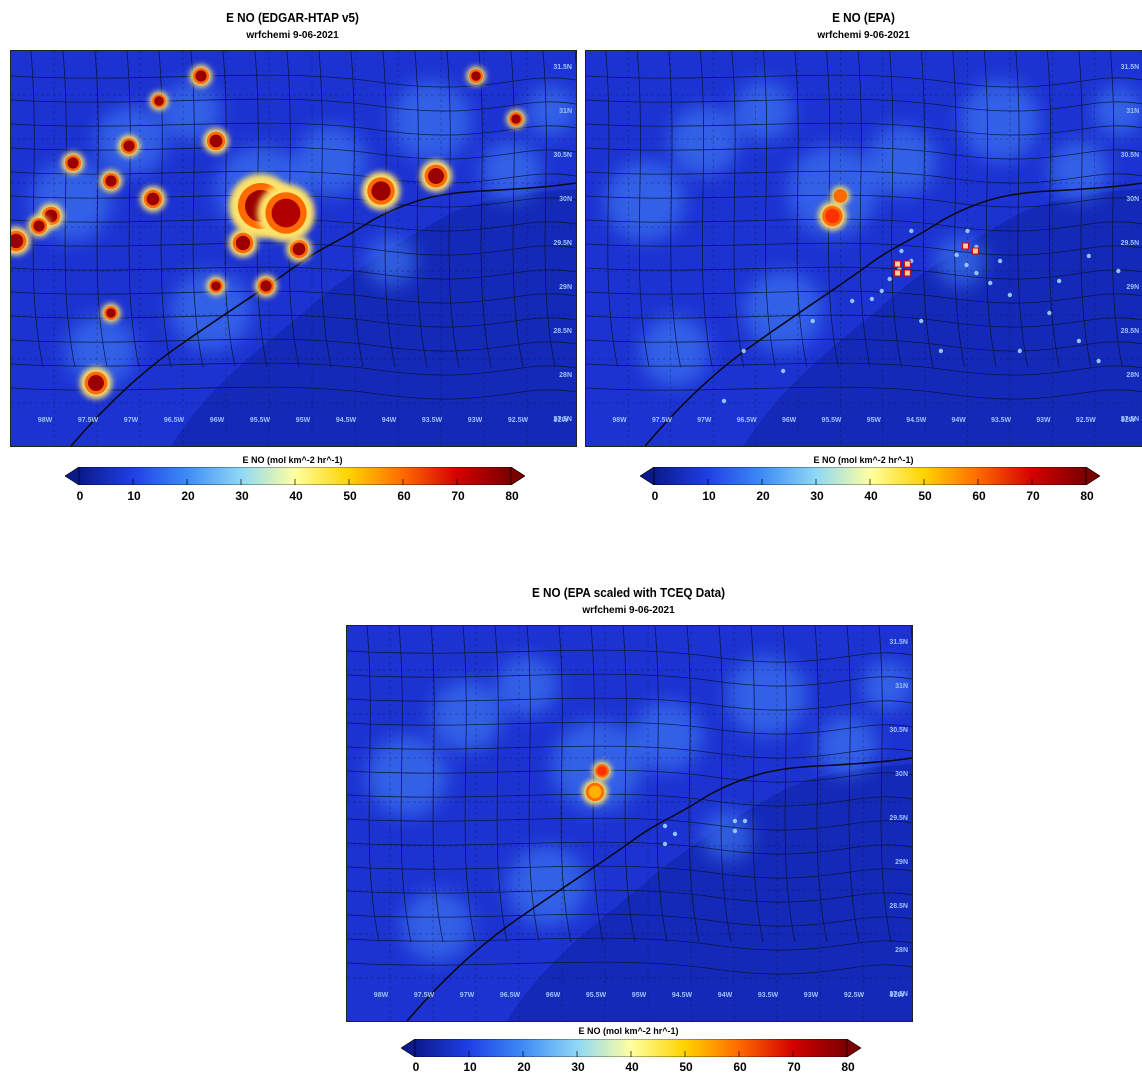 This screenshot has width=1142, height=1080. Describe the element at coordinates (562, 155) in the screenshot. I see `lat-label: 30.5N` at that location.